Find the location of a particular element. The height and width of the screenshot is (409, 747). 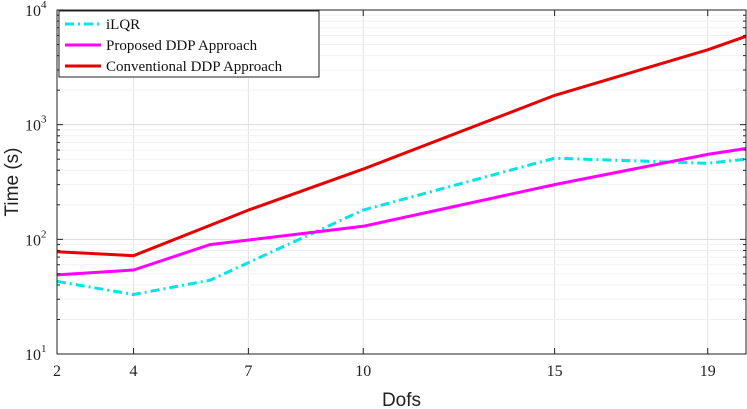

y-tick-label: 10⁴ is located at coordinates (36, 10).